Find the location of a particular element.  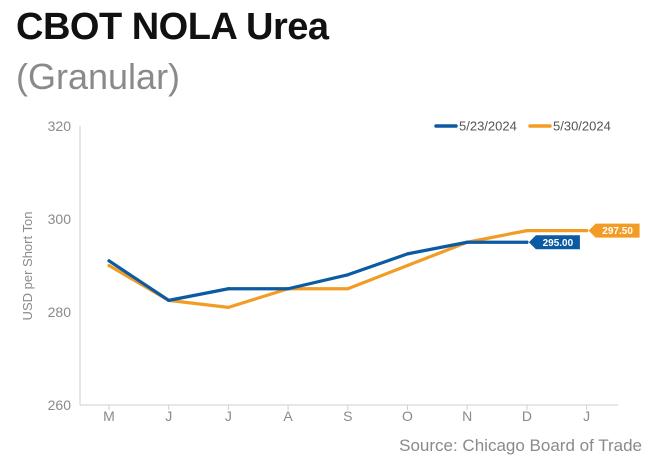

y-axis-ticks: 260 280 300 320 is located at coordinates (60, 265).